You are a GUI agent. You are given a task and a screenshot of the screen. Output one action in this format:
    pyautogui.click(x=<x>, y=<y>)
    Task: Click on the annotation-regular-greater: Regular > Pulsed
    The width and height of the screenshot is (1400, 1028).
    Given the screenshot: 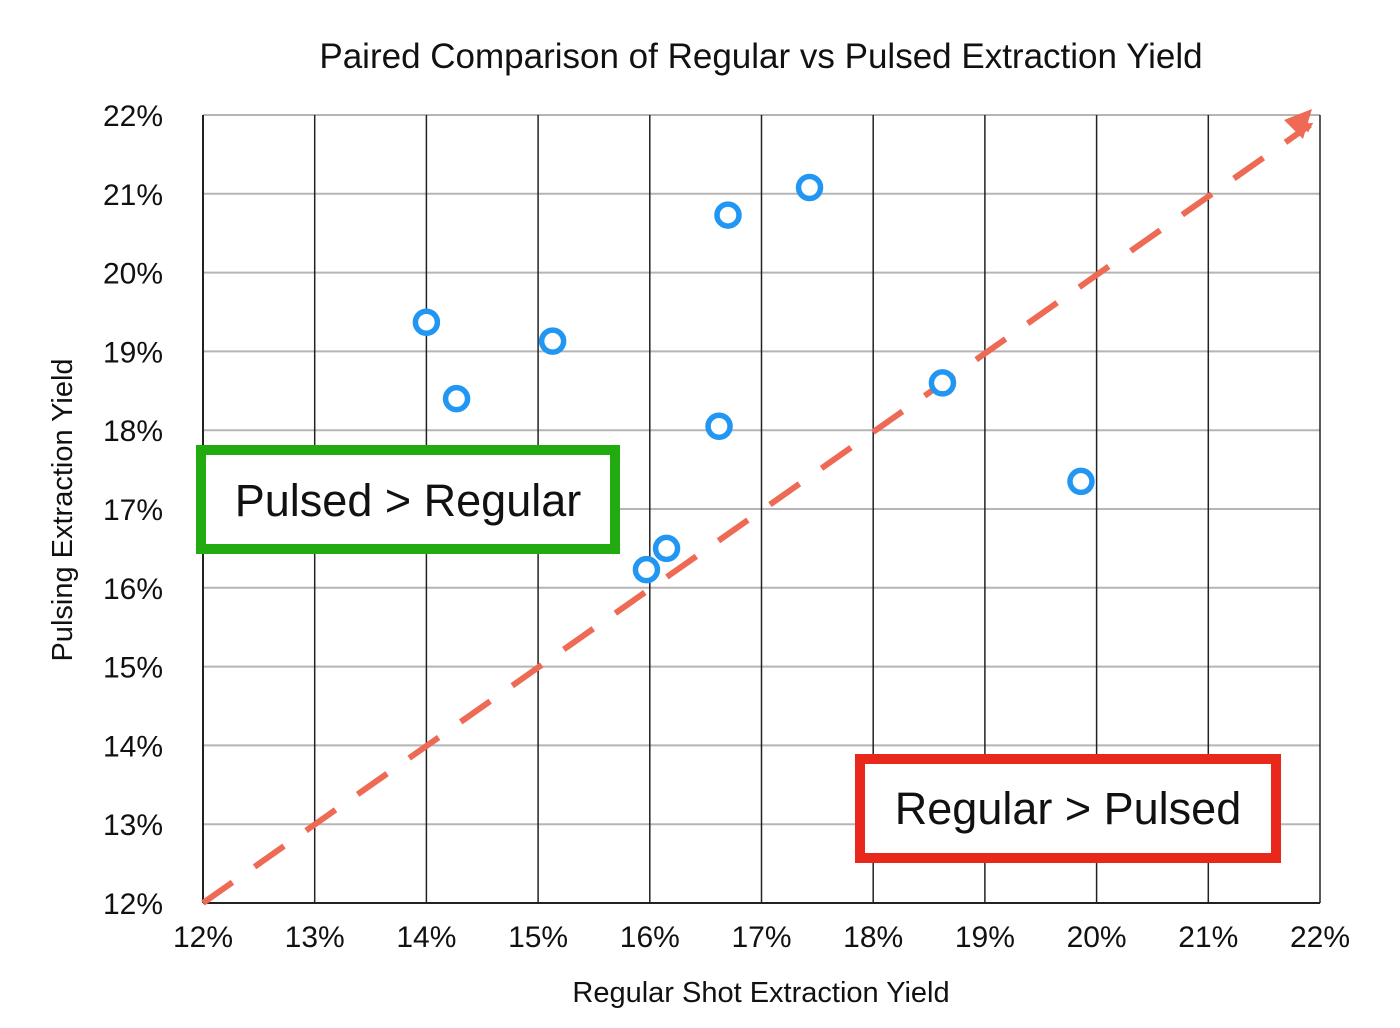 What is the action you would take?
    pyautogui.click(x=1068, y=808)
    